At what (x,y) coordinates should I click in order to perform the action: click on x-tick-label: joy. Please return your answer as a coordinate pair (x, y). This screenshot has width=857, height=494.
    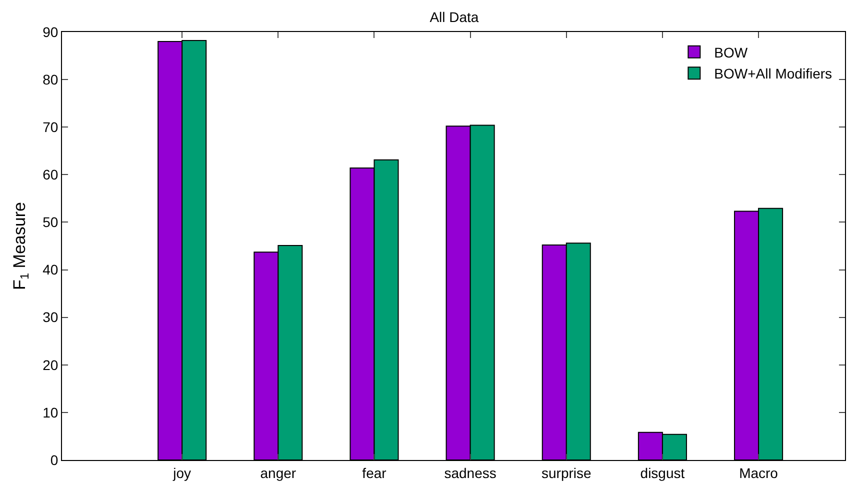
    Looking at the image, I should click on (182, 472).